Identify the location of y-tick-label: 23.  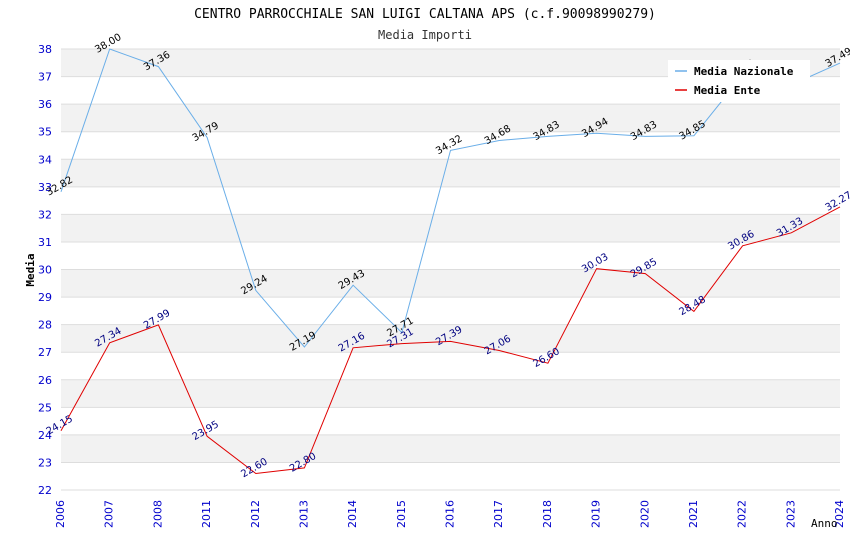
(45, 462).